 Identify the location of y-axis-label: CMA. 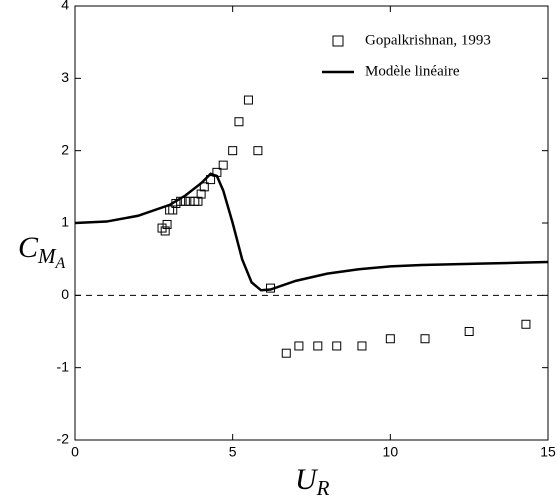
(42, 251).